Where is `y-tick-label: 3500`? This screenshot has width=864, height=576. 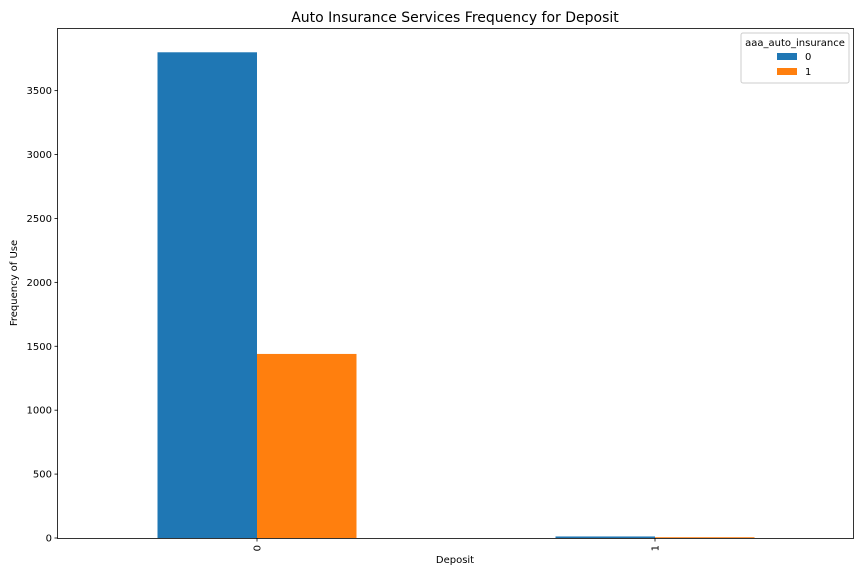 y-tick-label: 3500 is located at coordinates (39, 91).